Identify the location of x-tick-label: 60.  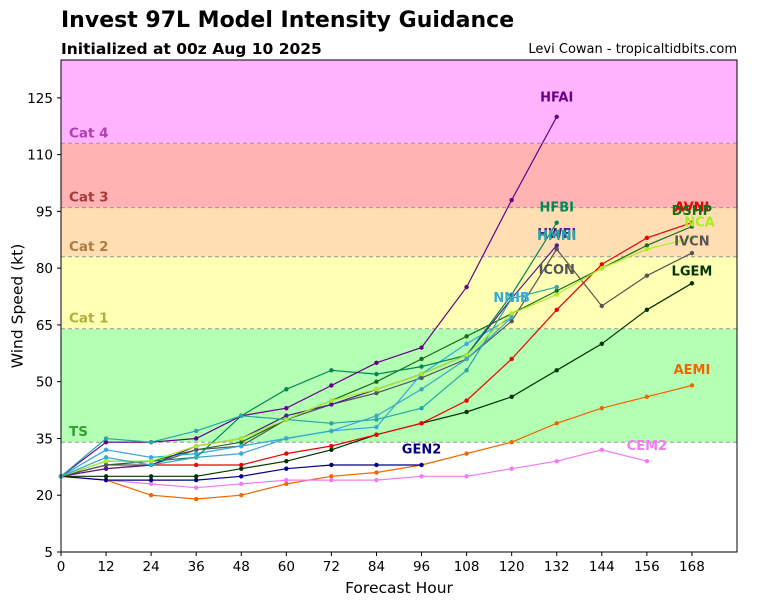
(286, 567).